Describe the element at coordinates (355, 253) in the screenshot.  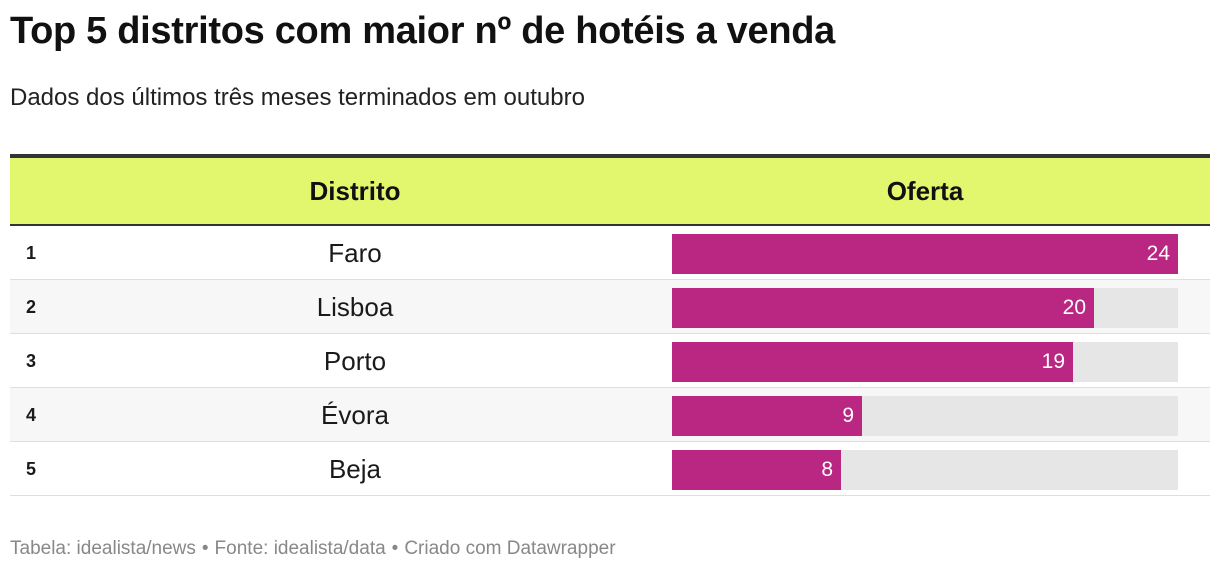
I see `row-distrito: Faro` at that location.